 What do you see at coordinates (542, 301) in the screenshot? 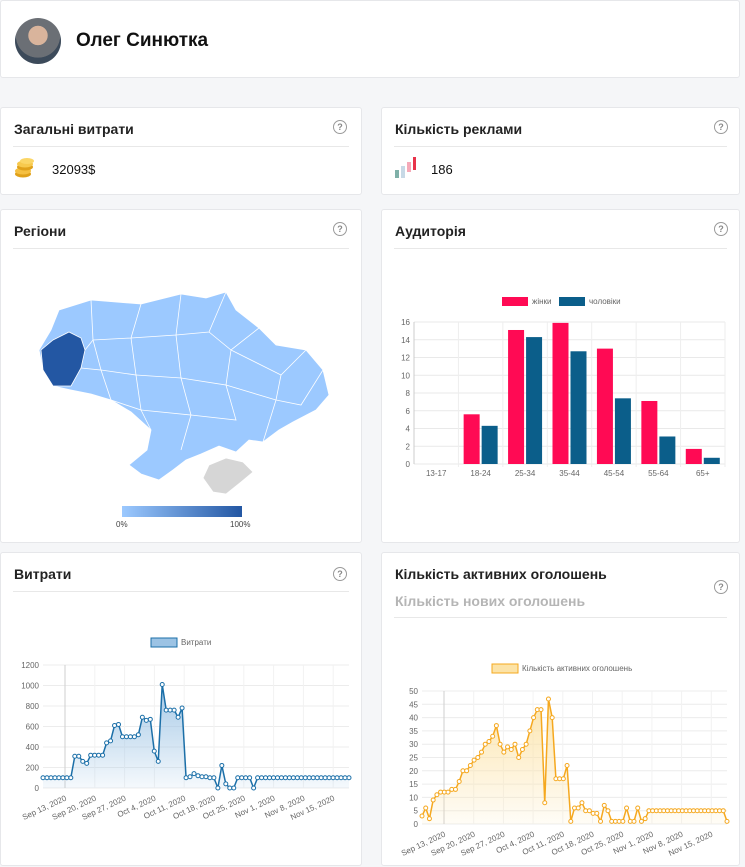
I see `legend-label: жінки` at bounding box center [542, 301].